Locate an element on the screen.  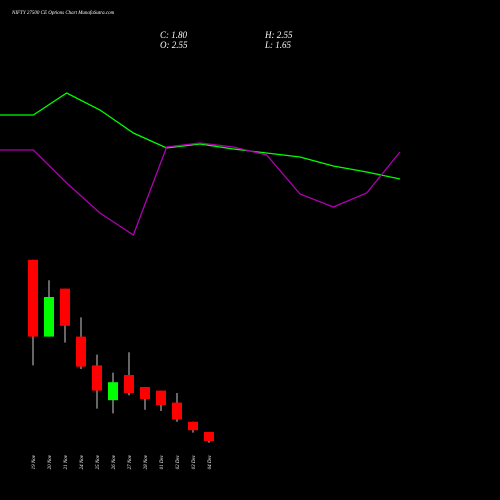
x-tick-label: 04 Dec is located at coordinates (210, 461).